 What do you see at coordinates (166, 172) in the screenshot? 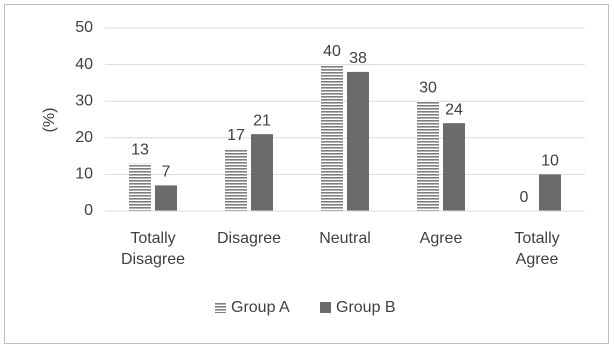
I see `data-label: 7` at bounding box center [166, 172].